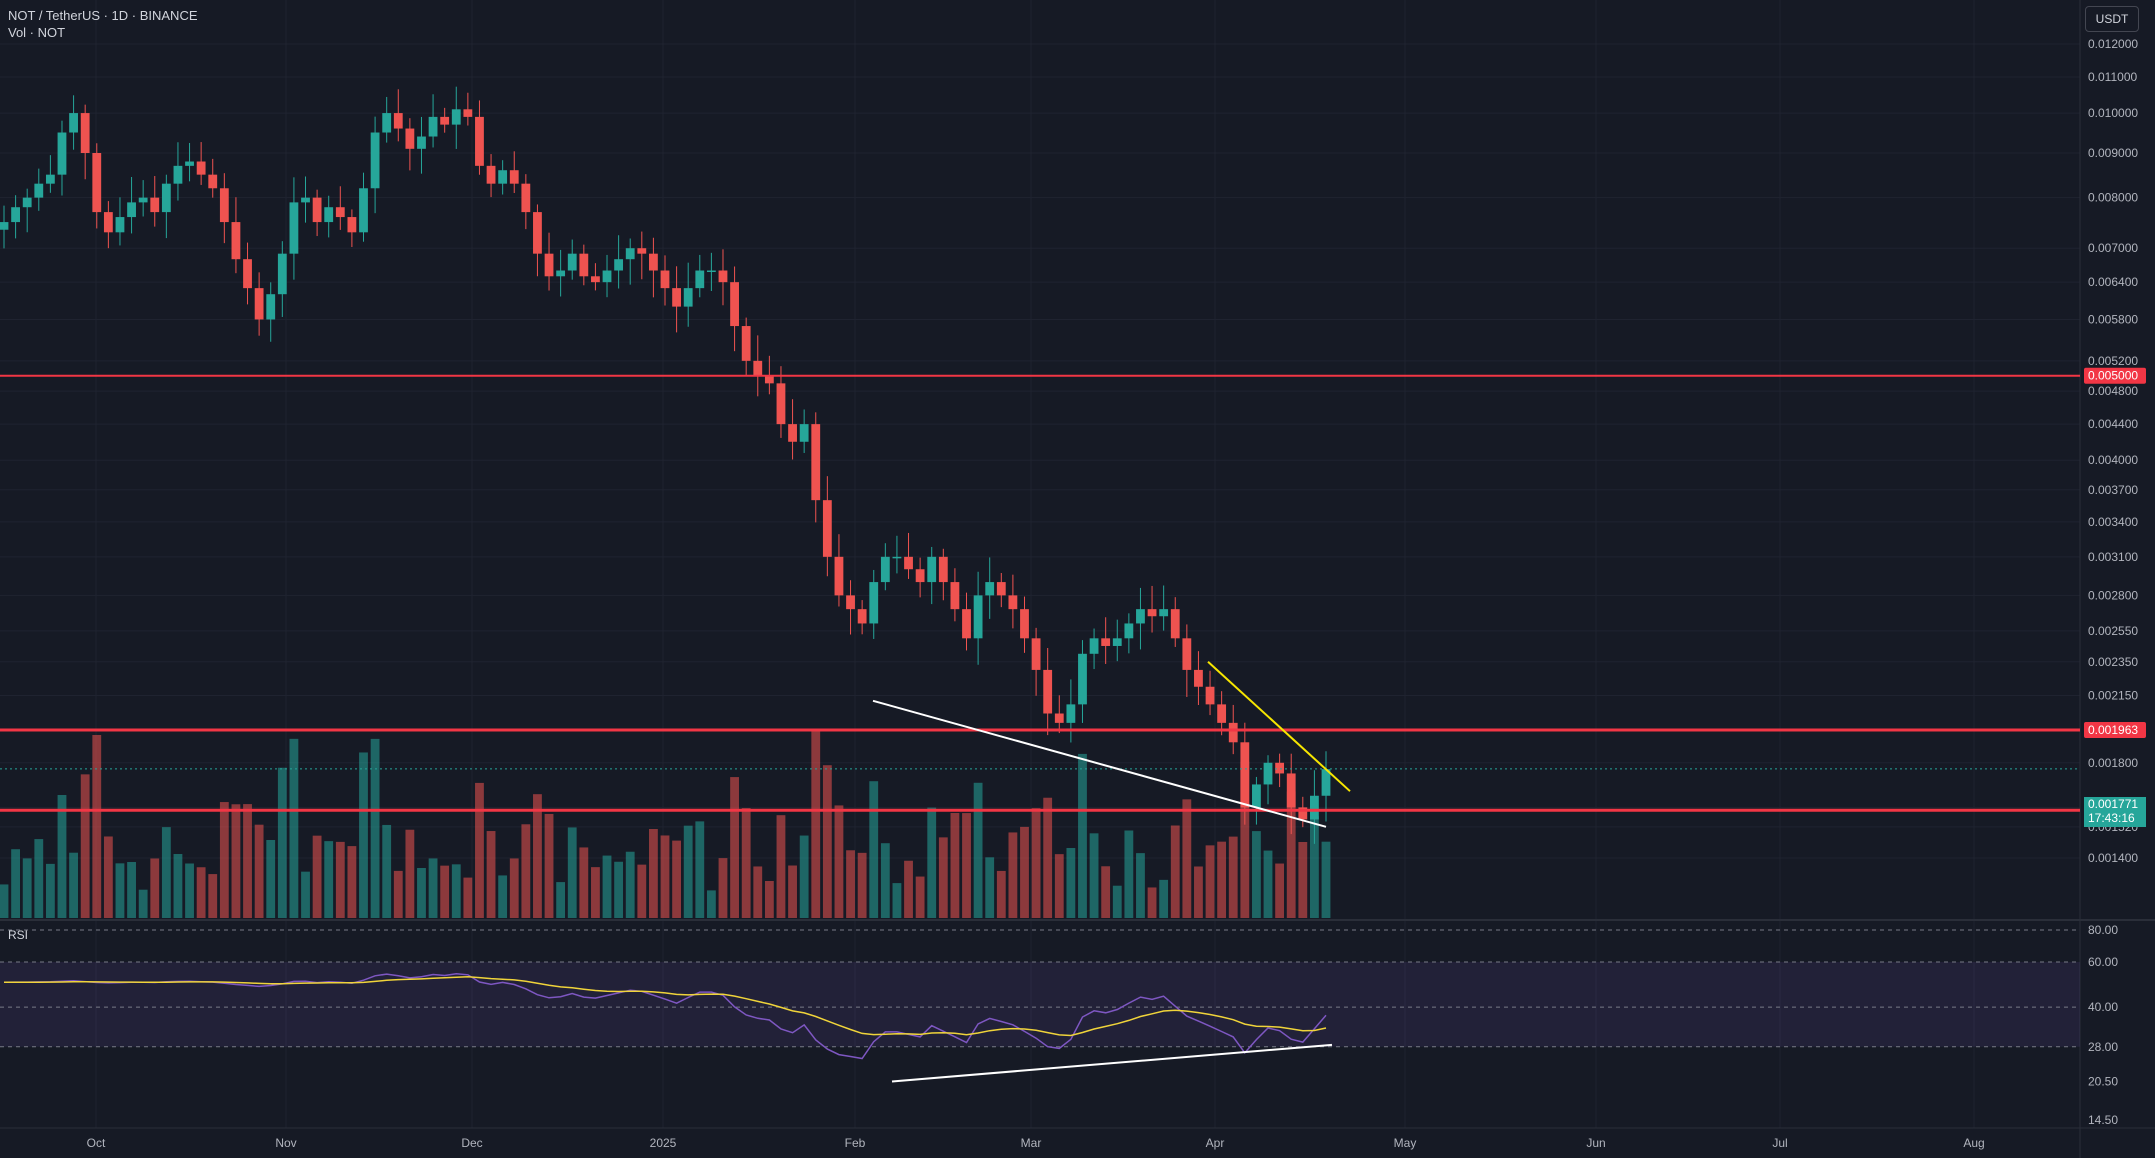 This screenshot has width=2155, height=1158. I want to click on price-tick-label: 0.001400, so click(2113, 858).